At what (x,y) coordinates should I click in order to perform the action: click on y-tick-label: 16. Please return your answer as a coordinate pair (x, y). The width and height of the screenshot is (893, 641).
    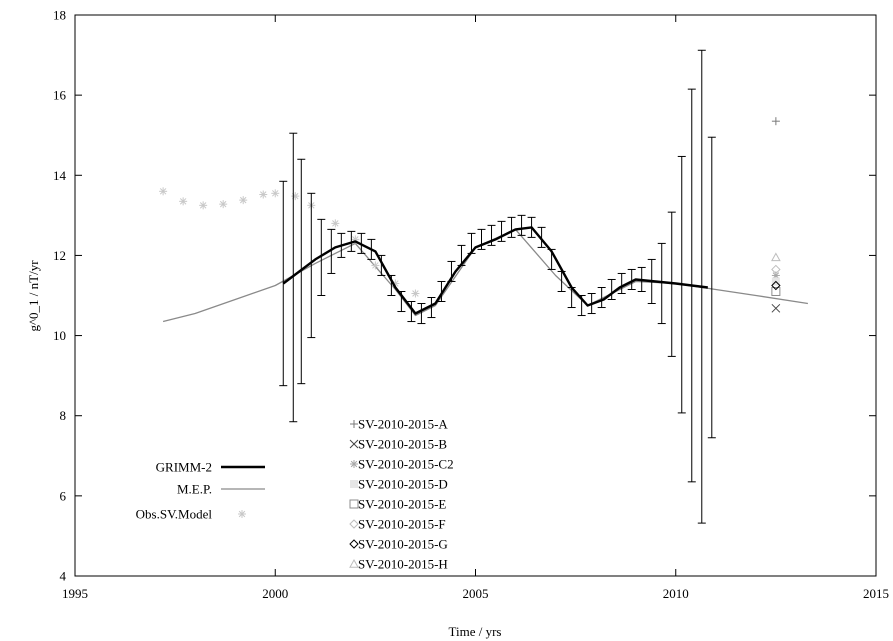
    Looking at the image, I should click on (60, 95).